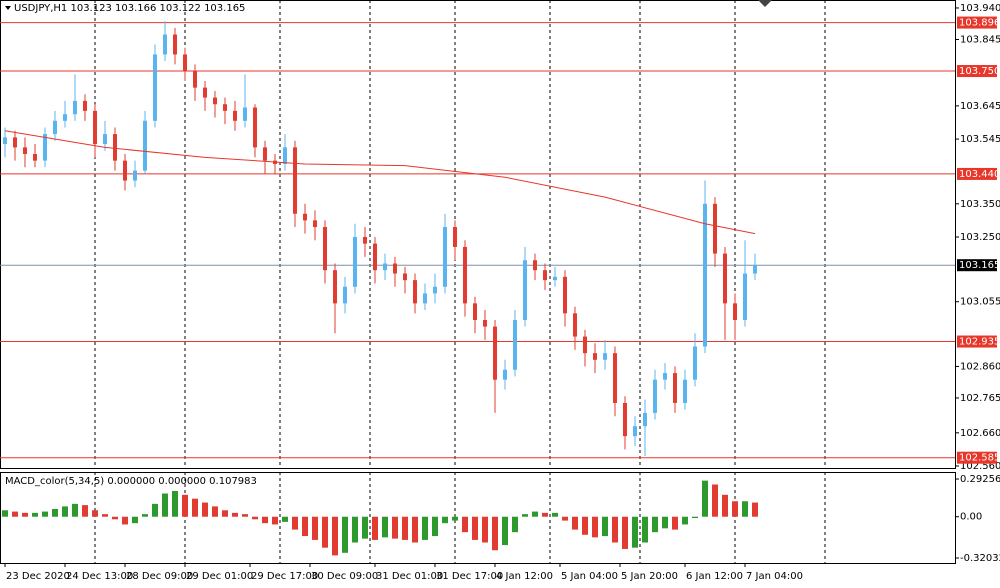  I want to click on x-tick-label: 5 Jan 20:00, so click(649, 576).